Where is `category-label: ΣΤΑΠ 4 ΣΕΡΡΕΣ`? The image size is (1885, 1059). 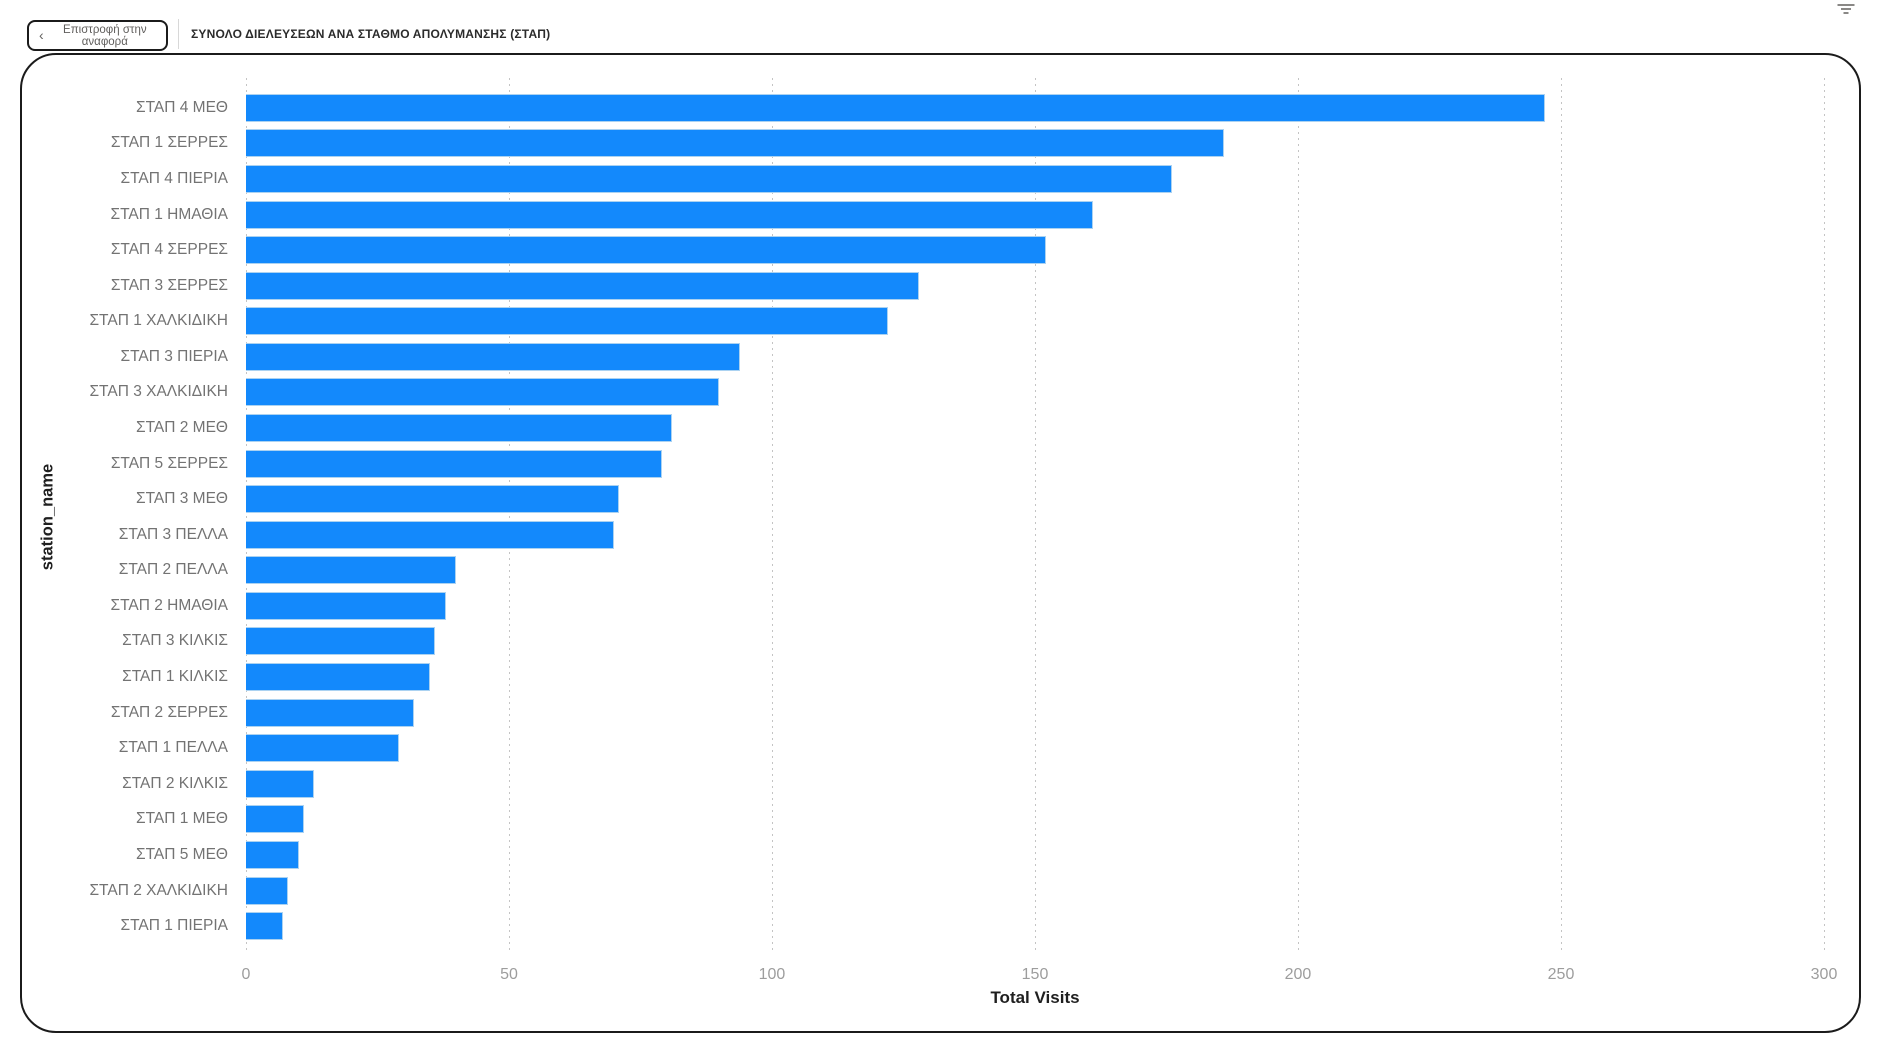
category-label: ΣΤΑΠ 4 ΣΕΡΡΕΣ is located at coordinates (169, 250).